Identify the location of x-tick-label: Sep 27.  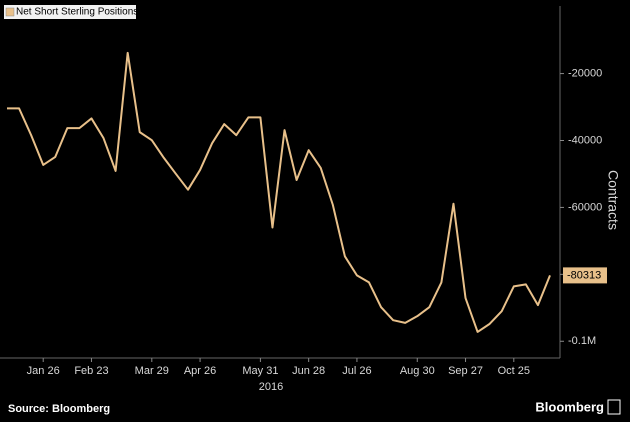
(465, 371).